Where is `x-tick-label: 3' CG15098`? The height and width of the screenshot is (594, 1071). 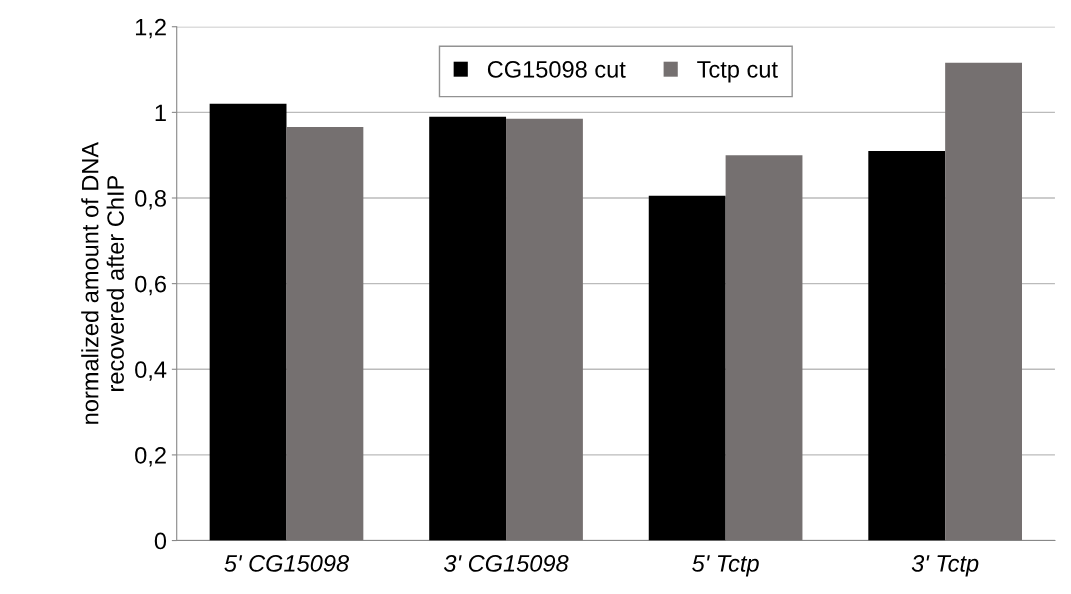 x-tick-label: 3' CG15098 is located at coordinates (506, 563).